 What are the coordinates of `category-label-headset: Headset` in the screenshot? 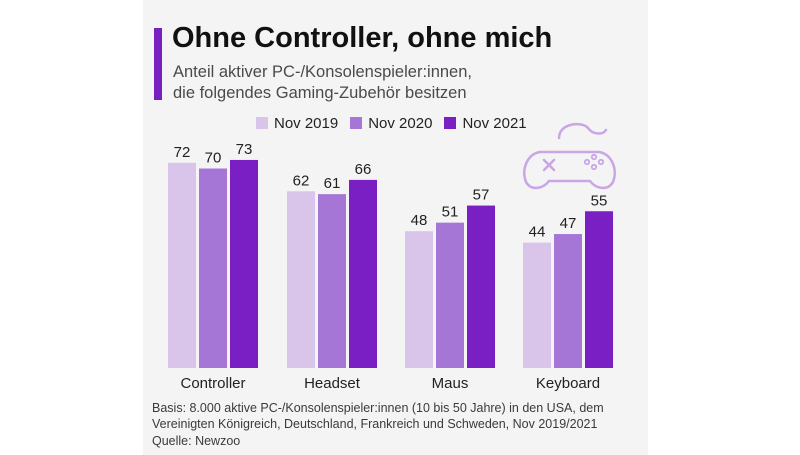 It's located at (332, 383).